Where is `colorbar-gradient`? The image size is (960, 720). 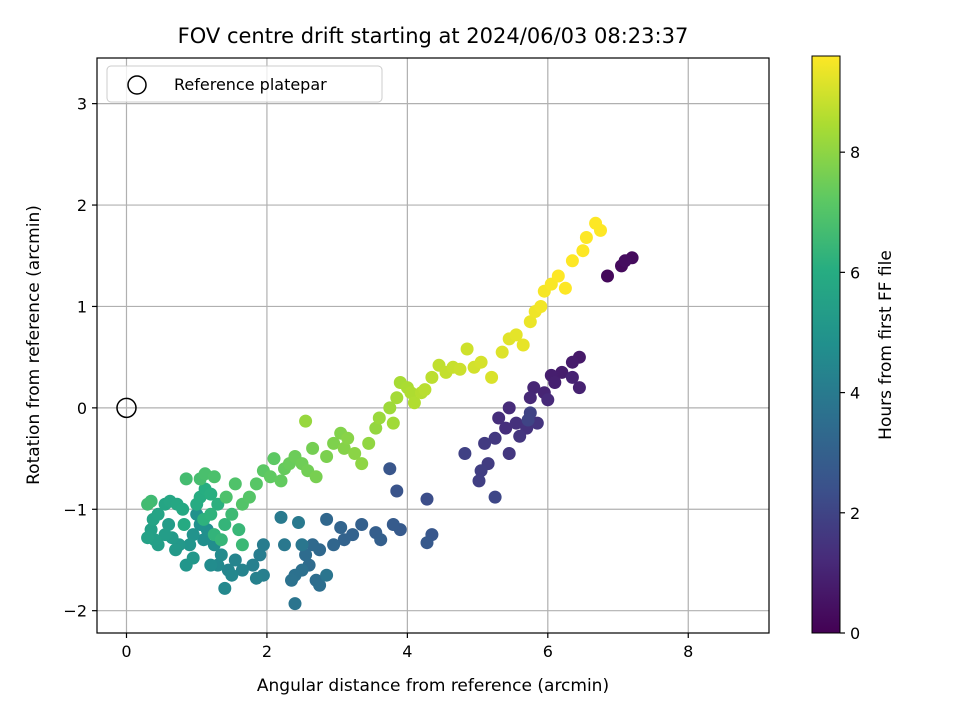
colorbar-gradient is located at coordinates (826, 344).